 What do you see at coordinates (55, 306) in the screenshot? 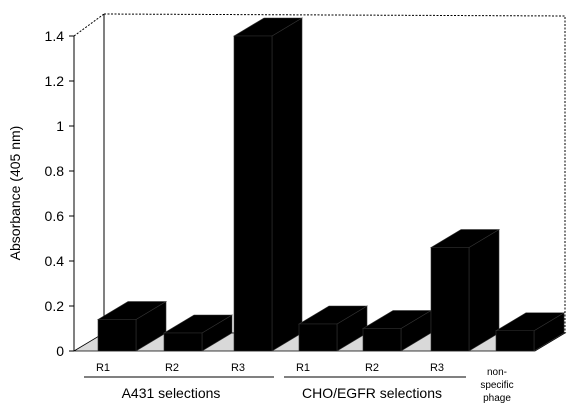
I see `y-tick-label: 0.2` at bounding box center [55, 306].